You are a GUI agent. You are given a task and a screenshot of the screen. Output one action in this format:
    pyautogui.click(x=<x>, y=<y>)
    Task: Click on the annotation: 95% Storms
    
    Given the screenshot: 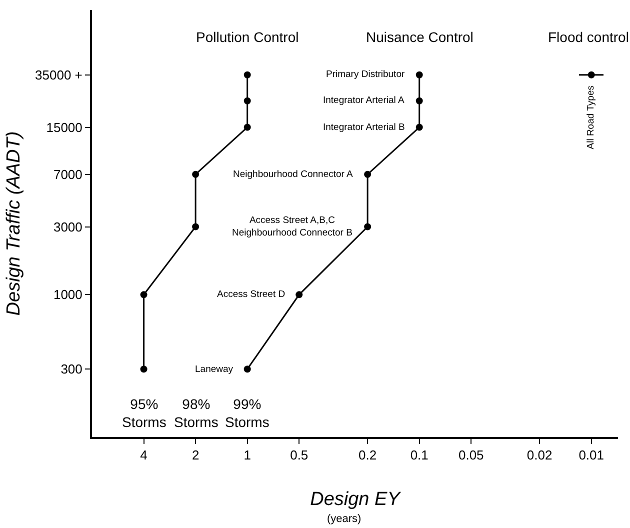 What is the action you would take?
    pyautogui.click(x=144, y=413)
    